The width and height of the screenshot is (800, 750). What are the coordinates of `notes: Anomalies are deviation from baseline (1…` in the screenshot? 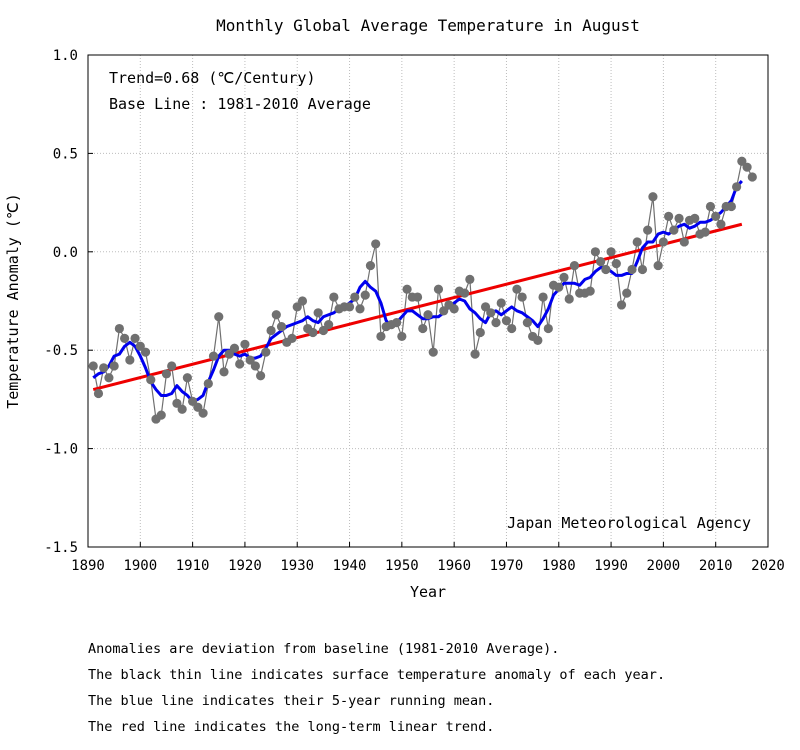 It's located at (376, 688).